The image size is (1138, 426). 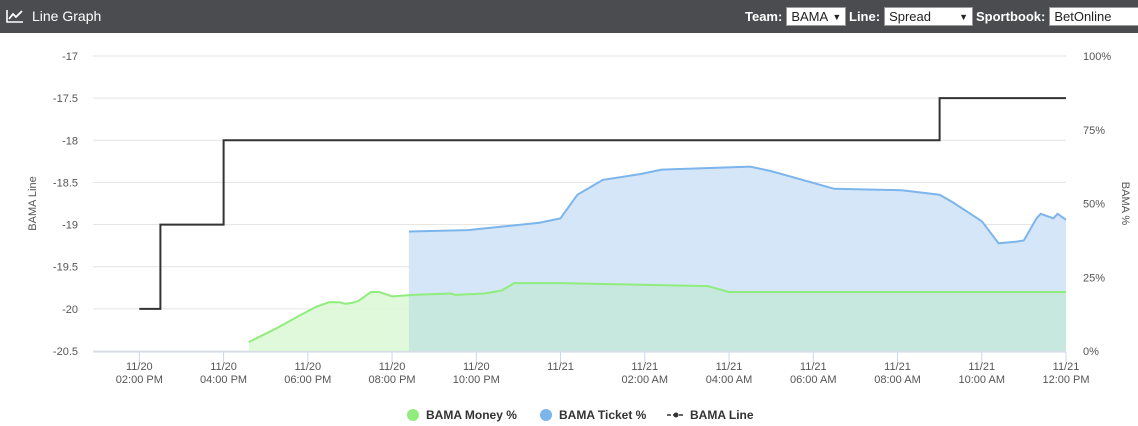 I want to click on money-legend-marker, so click(x=413, y=415).